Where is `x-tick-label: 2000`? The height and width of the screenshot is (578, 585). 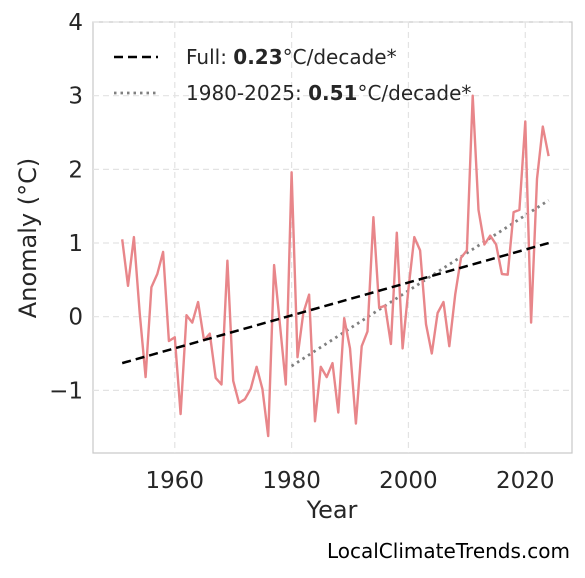
x-tick-label: 2000 is located at coordinates (408, 481).